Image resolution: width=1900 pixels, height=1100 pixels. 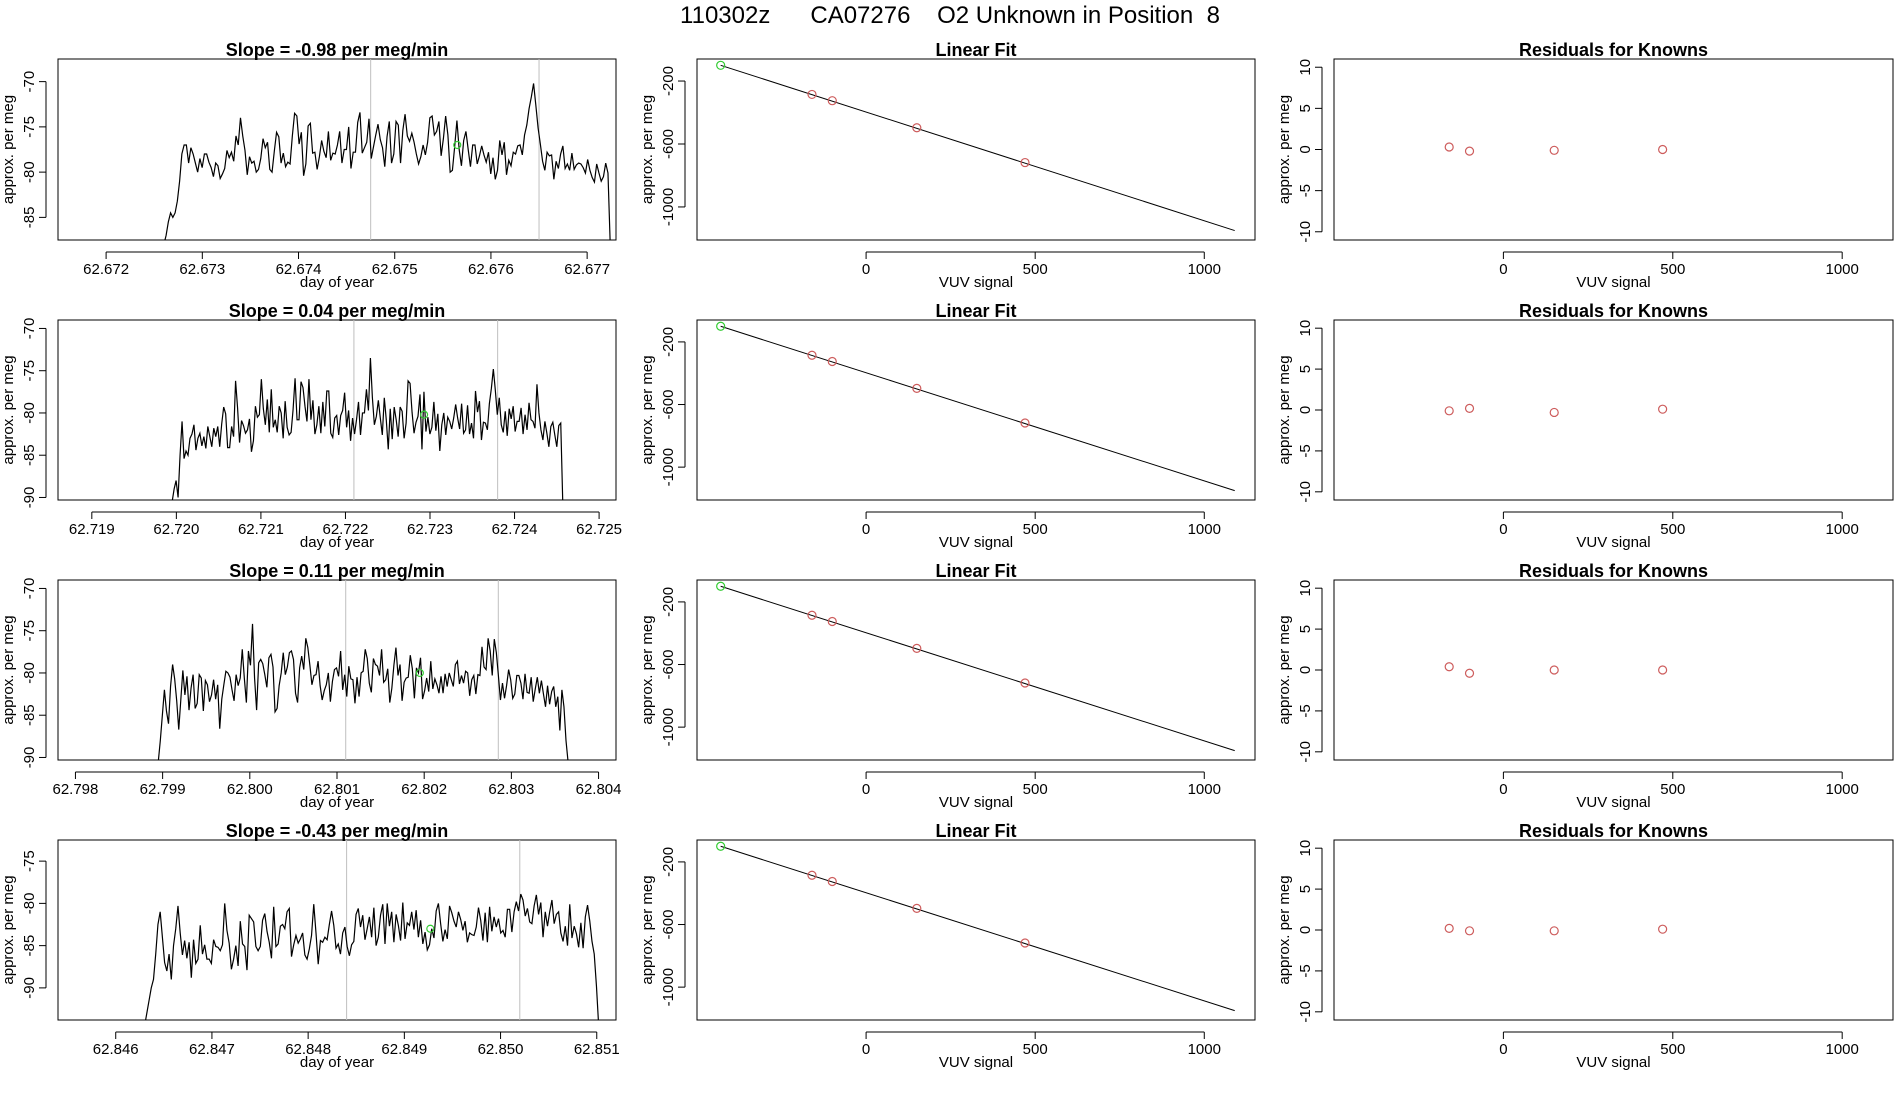 I want to click on panel-title: Slope = -0.98 per meg/min, so click(x=337, y=50).